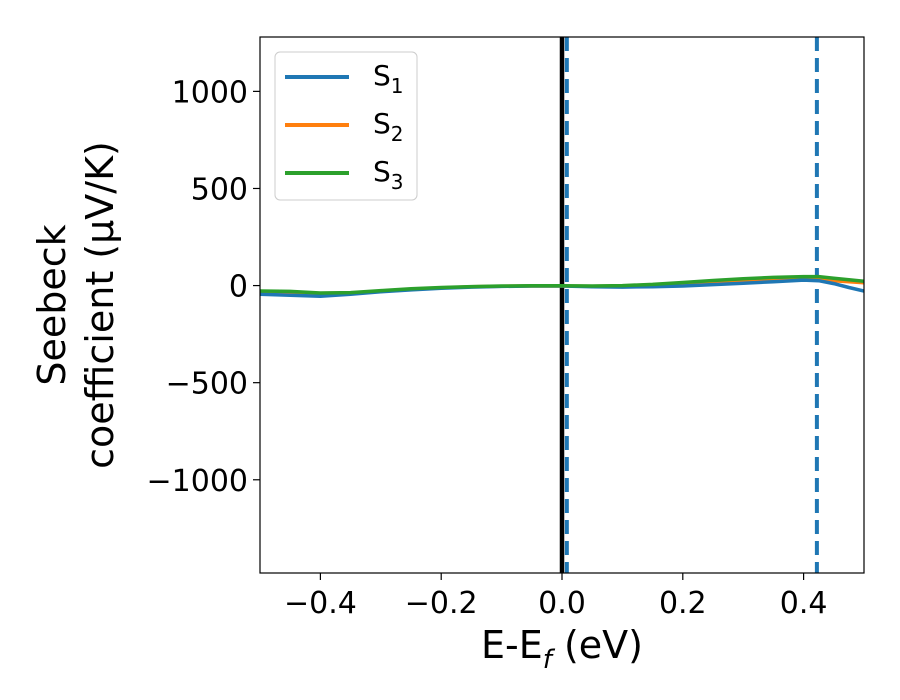  Describe the element at coordinates (100, 305) in the screenshot. I see `y-axis-label-line2: coefficient (μV/K)` at that location.